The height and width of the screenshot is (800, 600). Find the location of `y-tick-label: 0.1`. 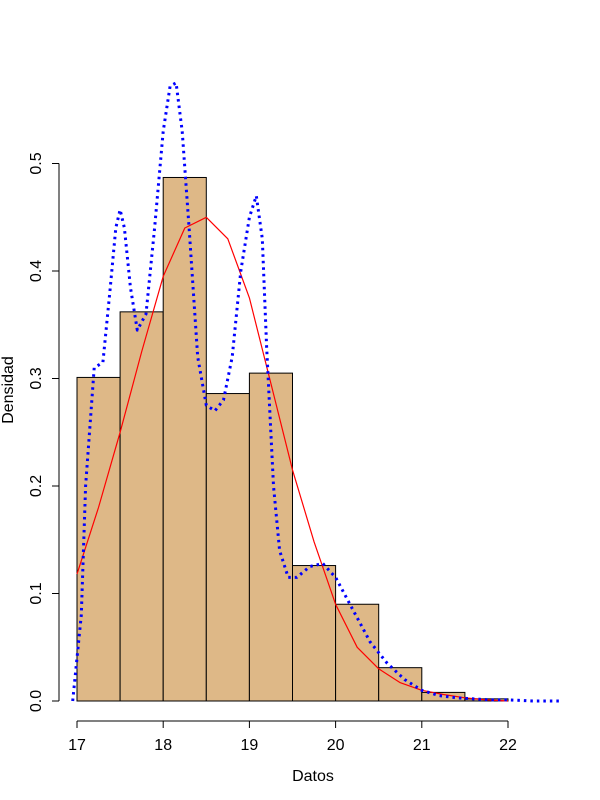

y-tick-label: 0.1 is located at coordinates (36, 593).